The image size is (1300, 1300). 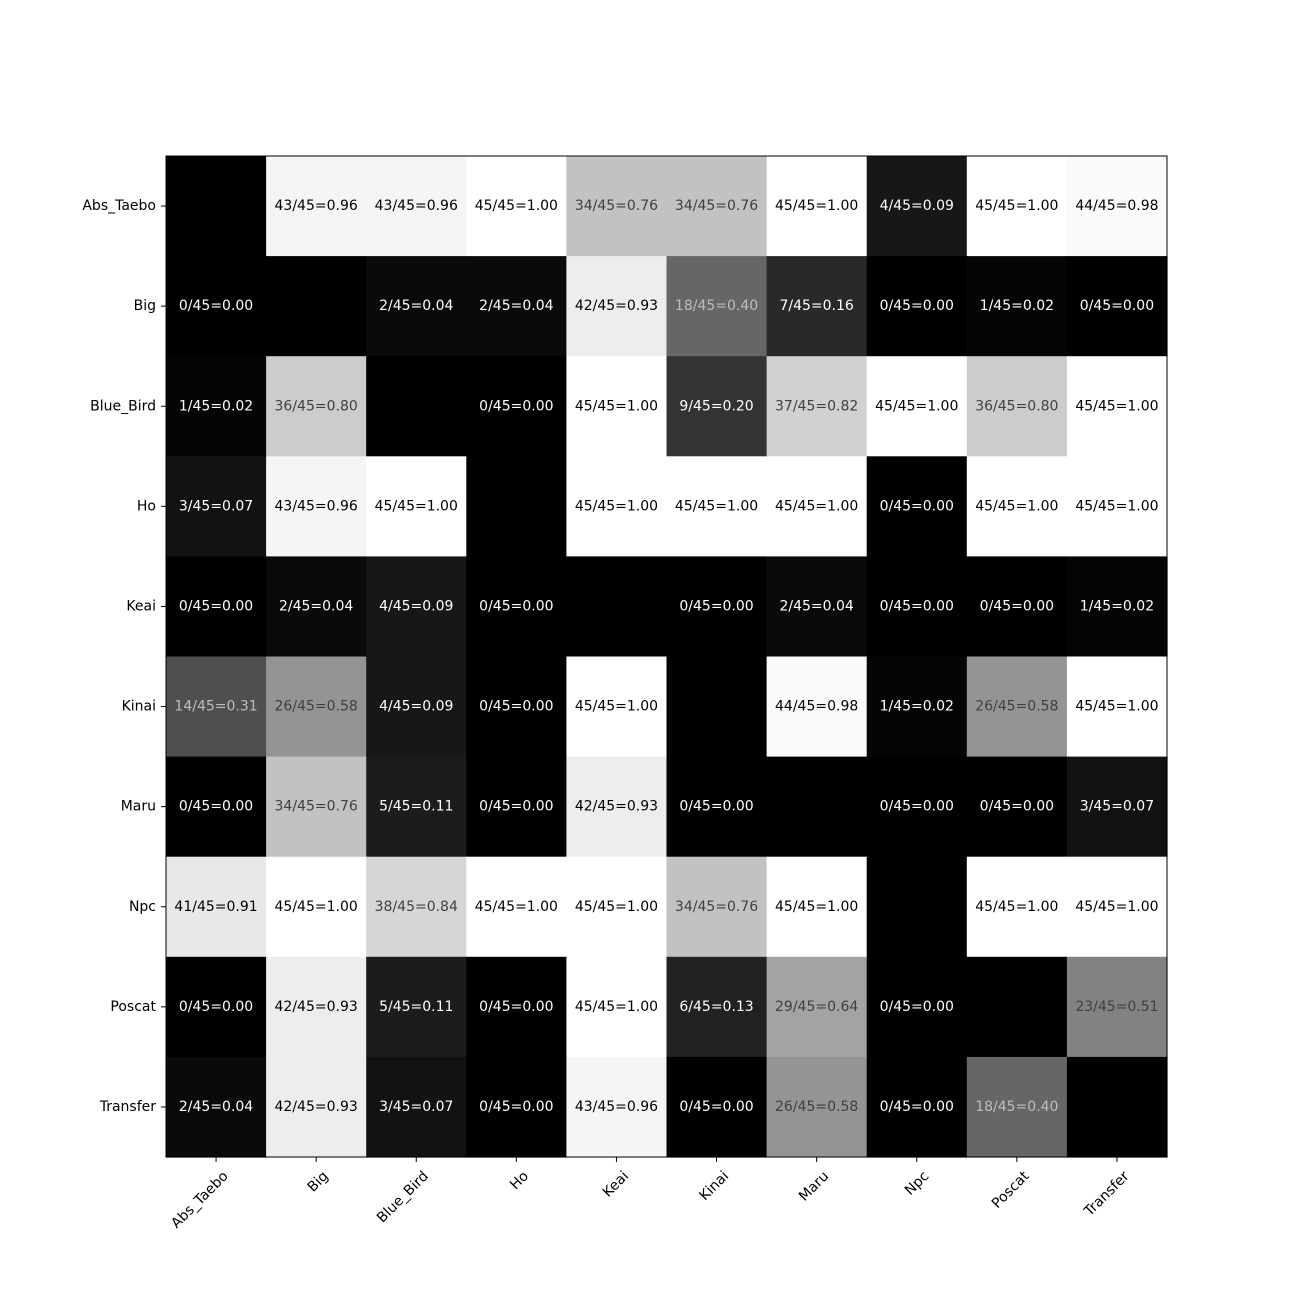 I want to click on cell-label: 36/45=0.80, so click(x=1016, y=406).